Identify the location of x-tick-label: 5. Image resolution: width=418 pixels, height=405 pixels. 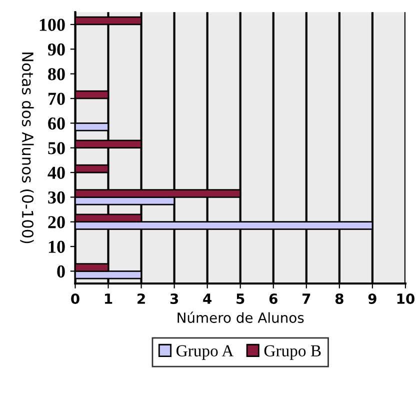
(240, 299).